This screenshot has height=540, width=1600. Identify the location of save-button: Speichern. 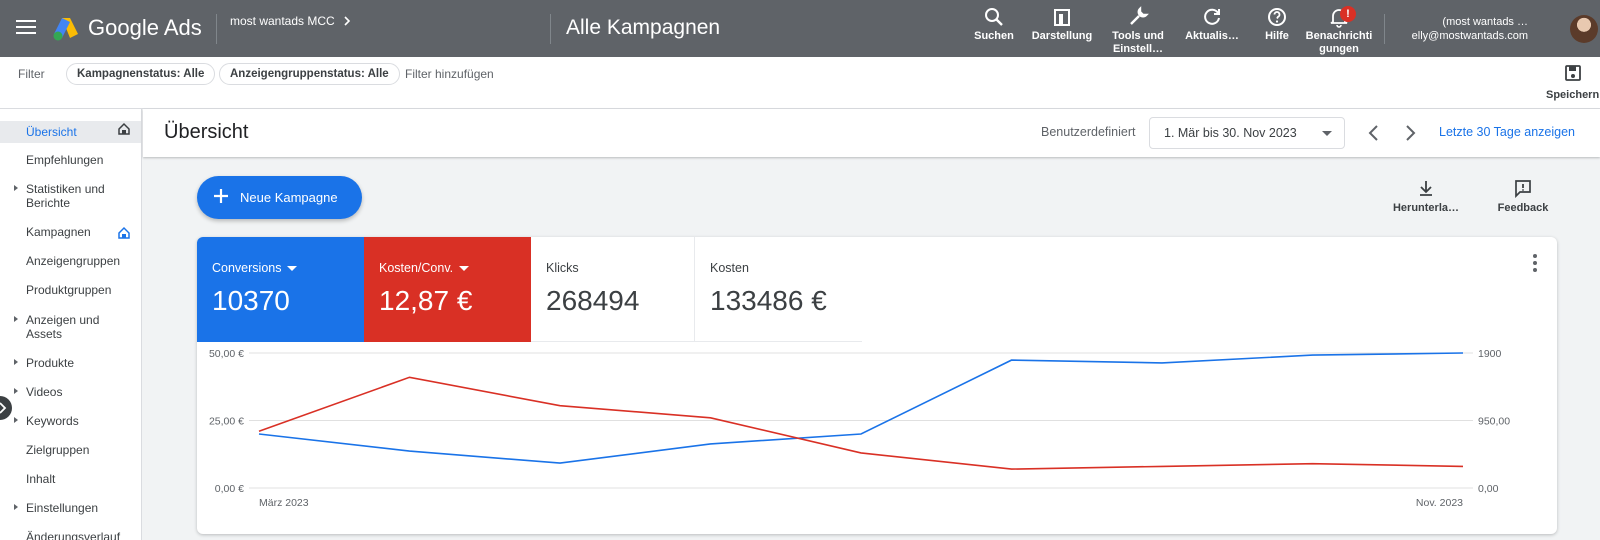
(1572, 82).